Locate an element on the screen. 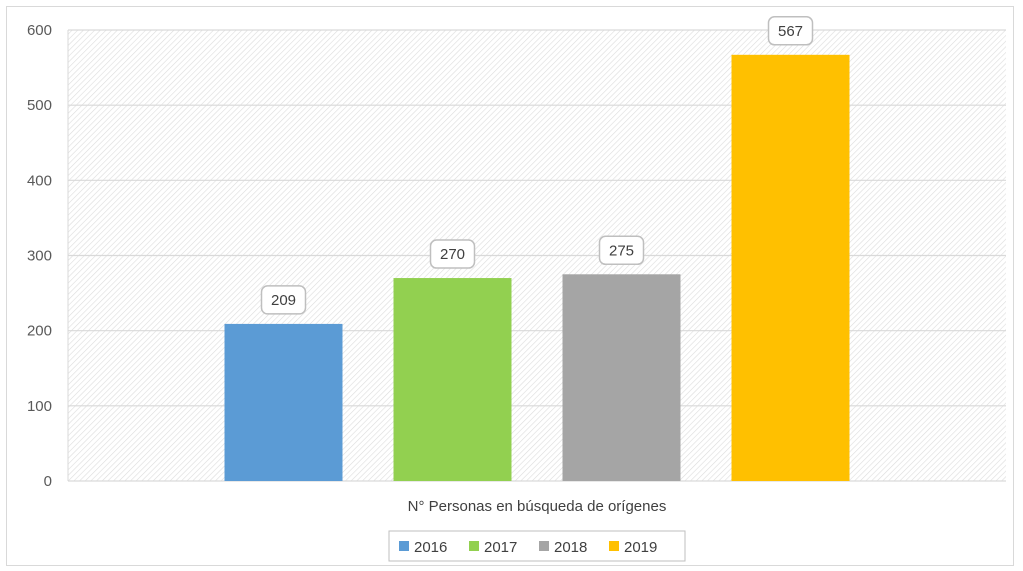 This screenshot has width=1023, height=571. legend-item-2018: 2018 is located at coordinates (563, 547).